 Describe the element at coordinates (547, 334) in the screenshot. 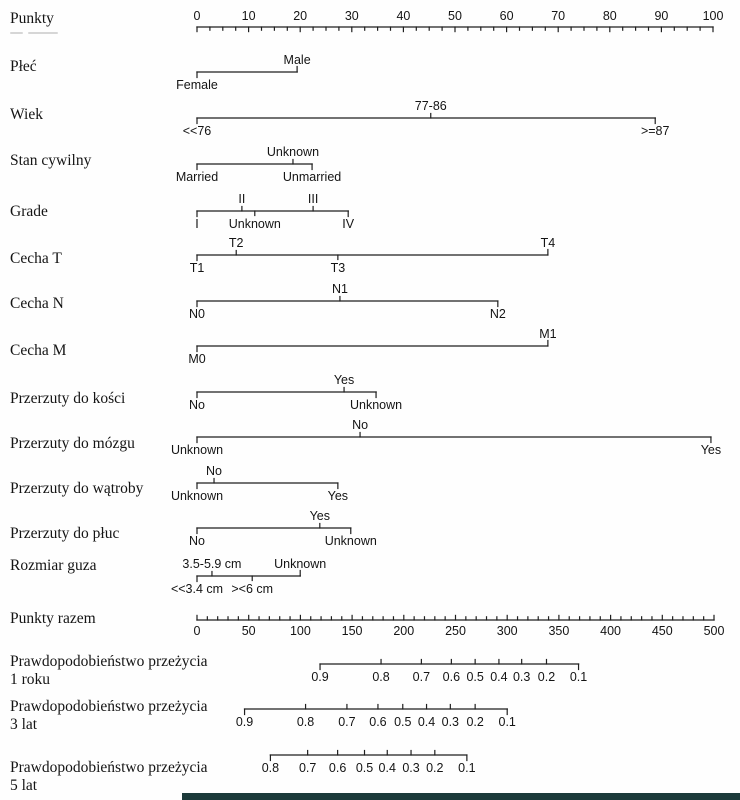

I see `category-label: M1` at that location.